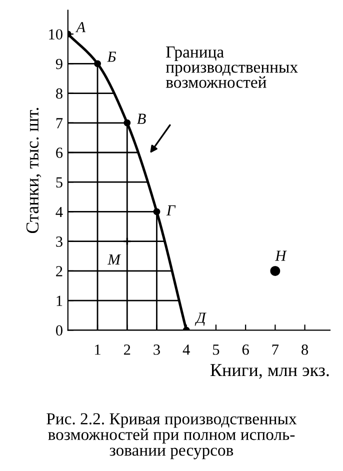 The height and width of the screenshot is (471, 343). Describe the element at coordinates (232, 67) in the screenshot. I see `annotation: Граница производственных возможностей` at that location.